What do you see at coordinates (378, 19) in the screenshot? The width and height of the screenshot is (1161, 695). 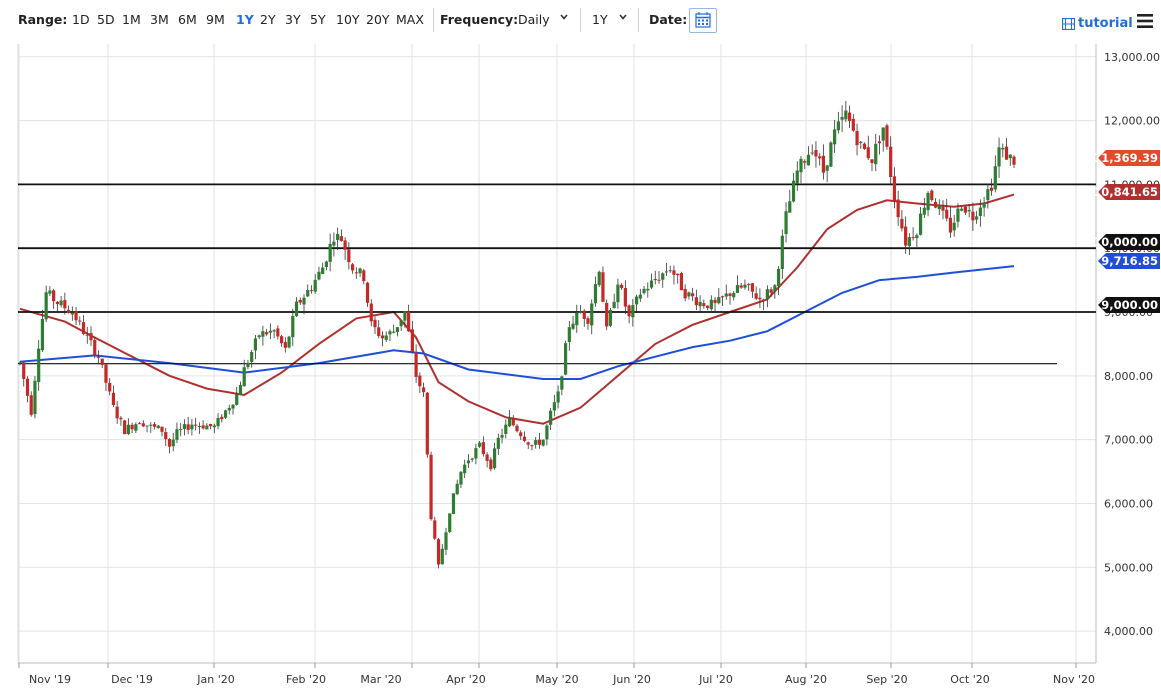 I see `range-button-20y: 20Y` at bounding box center [378, 19].